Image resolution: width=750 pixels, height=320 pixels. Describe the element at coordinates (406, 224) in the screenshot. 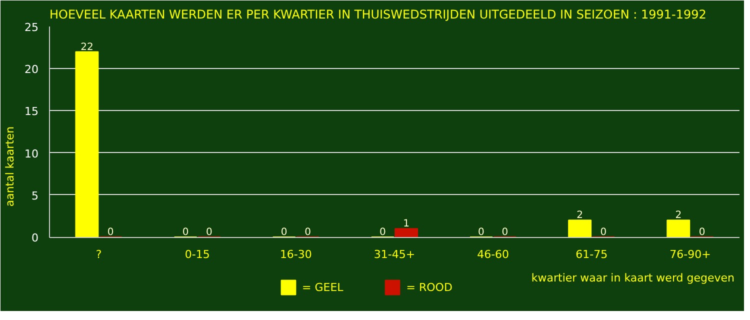

I see `data-label: 1` at that location.